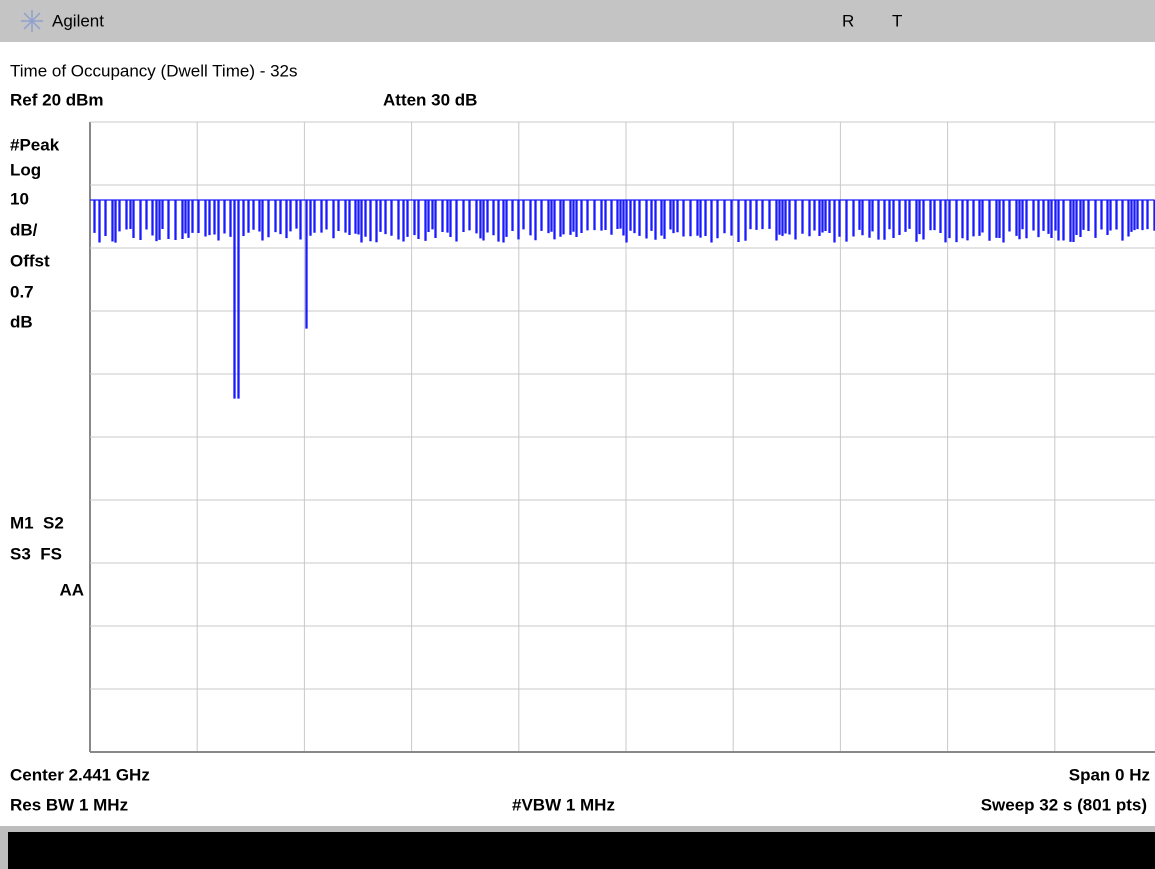 This screenshot has height=869, width=1155. What do you see at coordinates (25, 169) in the screenshot?
I see `side-label: Log` at bounding box center [25, 169].